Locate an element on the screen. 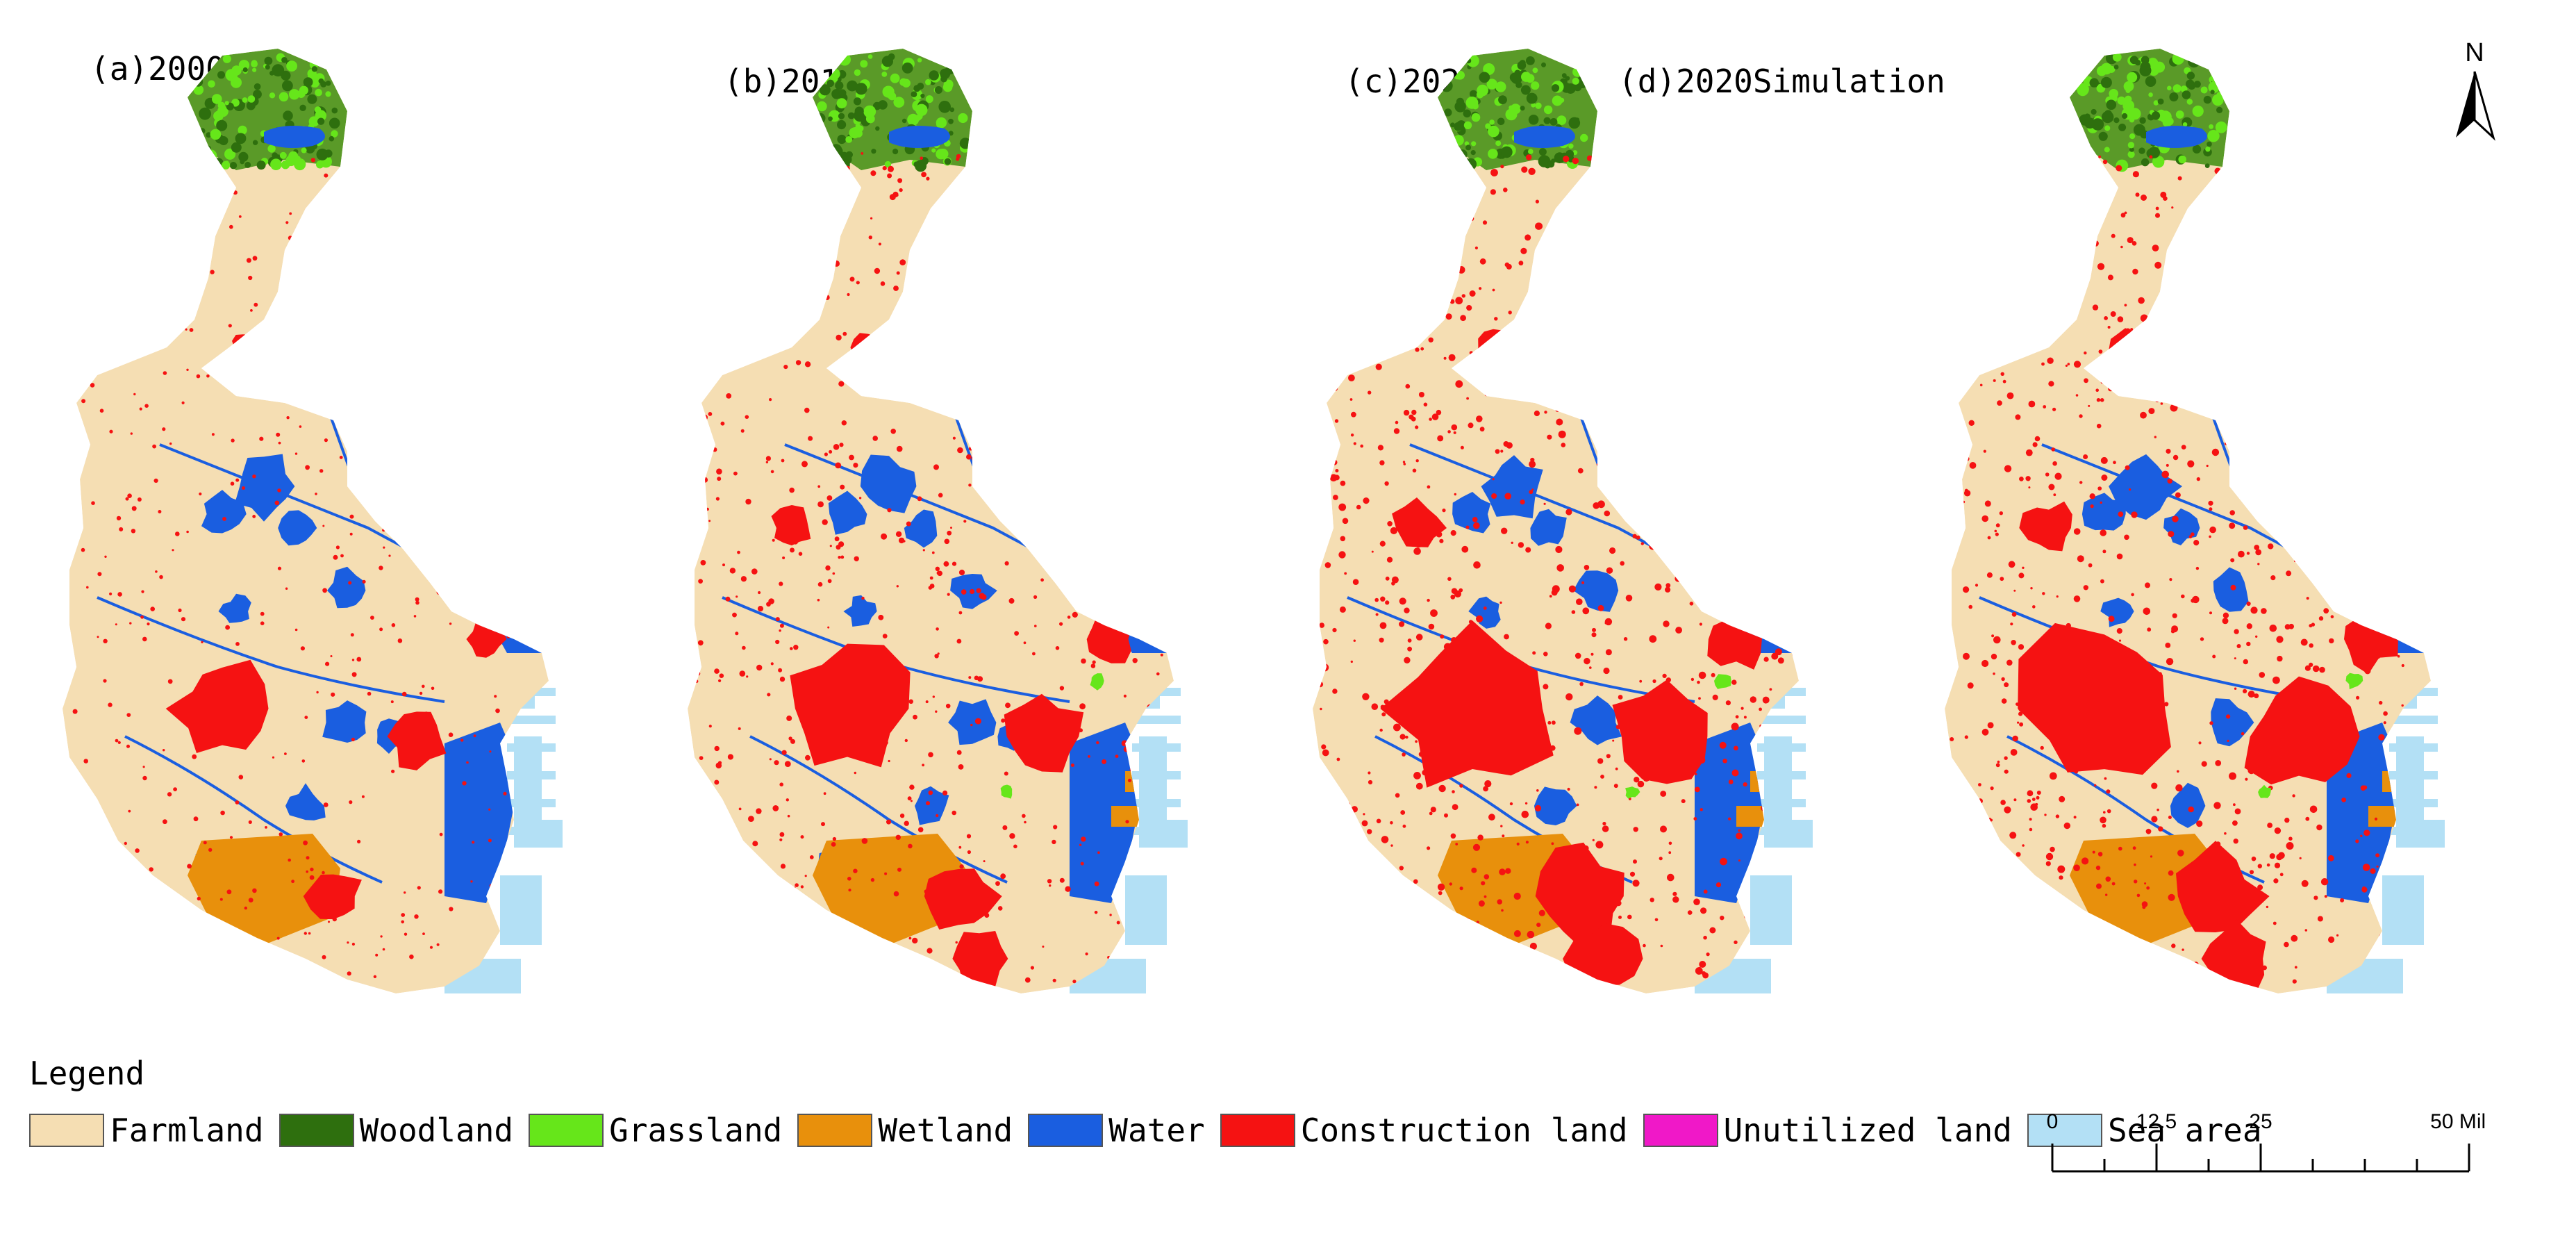 Image resolution: width=2576 pixels, height=1254 pixels. legend-item-wetland: Wetland is located at coordinates (905, 1130).